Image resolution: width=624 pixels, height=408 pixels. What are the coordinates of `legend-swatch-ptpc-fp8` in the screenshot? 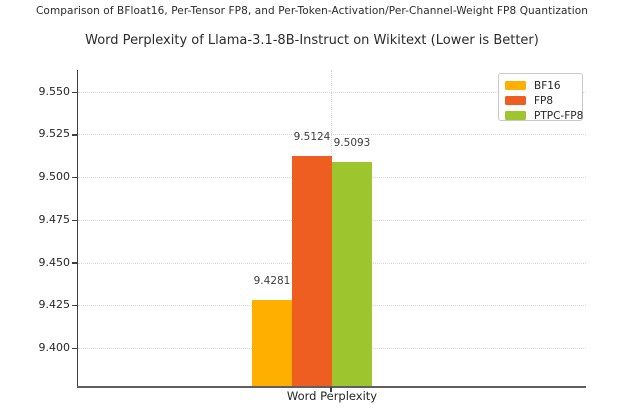 It's located at (515, 115).